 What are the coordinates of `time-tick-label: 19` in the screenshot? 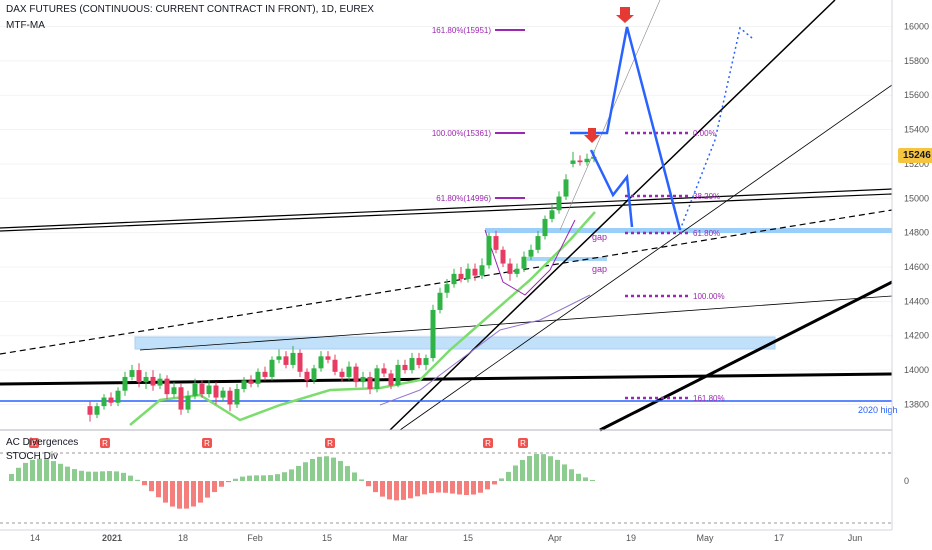 It's located at (631, 538).